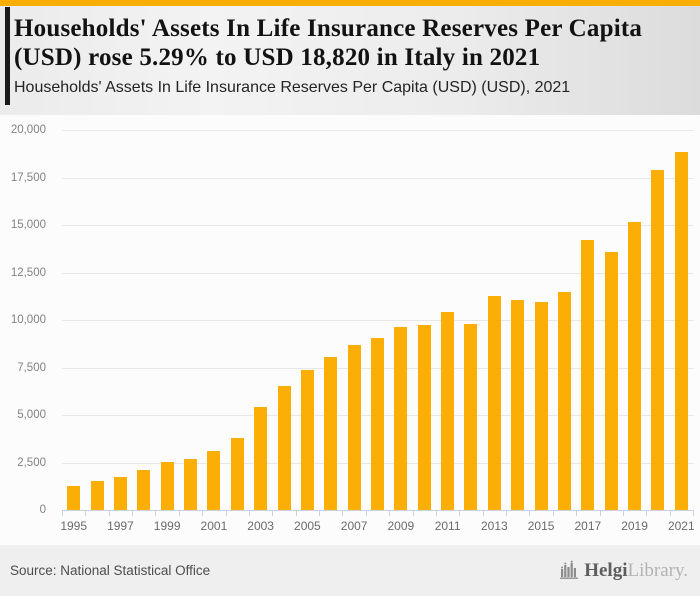  What do you see at coordinates (237, 474) in the screenshot?
I see `bar-2002` at bounding box center [237, 474].